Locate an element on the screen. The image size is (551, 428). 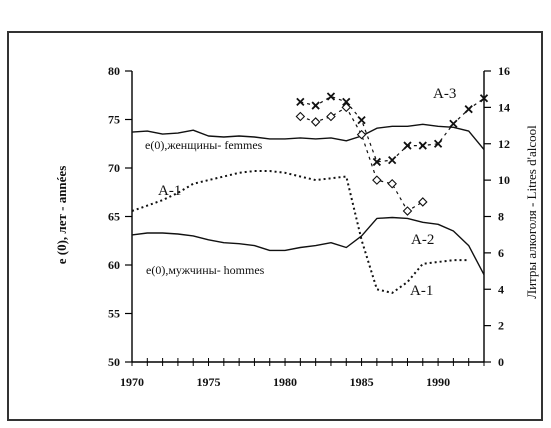
annotation-hommes: e(0),мужчины- hommes is located at coordinates (205, 270).